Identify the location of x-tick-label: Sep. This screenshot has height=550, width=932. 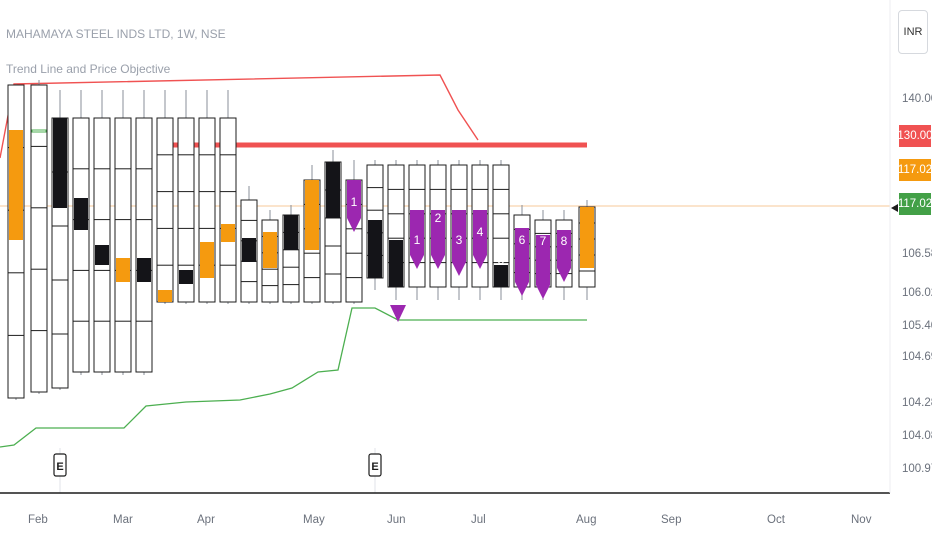
(671, 520).